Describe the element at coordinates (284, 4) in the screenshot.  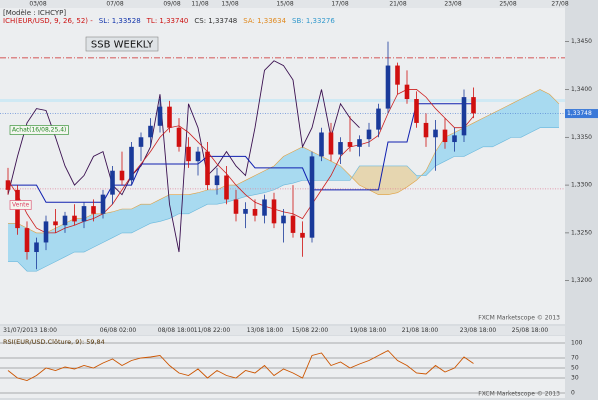
I see `top-date-label: 15/08` at that location.